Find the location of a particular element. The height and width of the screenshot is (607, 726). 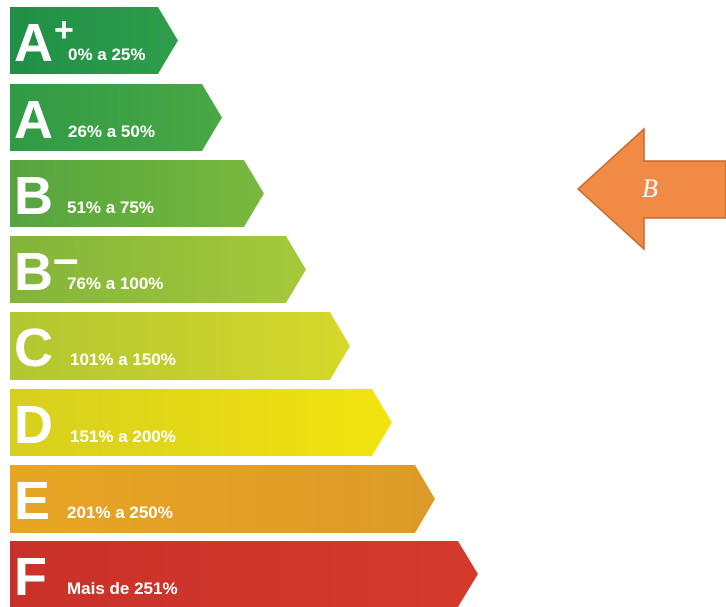

left-arrow-icon is located at coordinates (651, 189).